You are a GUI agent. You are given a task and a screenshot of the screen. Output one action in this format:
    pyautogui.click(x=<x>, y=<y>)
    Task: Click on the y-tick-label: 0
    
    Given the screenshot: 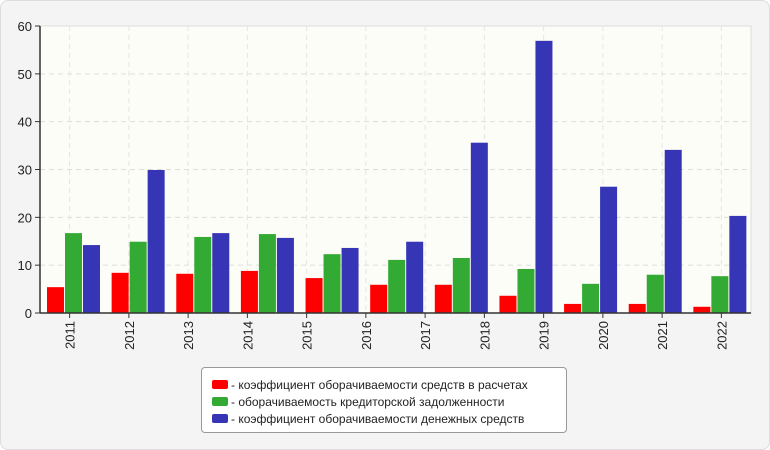 What is the action you would take?
    pyautogui.click(x=28, y=313)
    